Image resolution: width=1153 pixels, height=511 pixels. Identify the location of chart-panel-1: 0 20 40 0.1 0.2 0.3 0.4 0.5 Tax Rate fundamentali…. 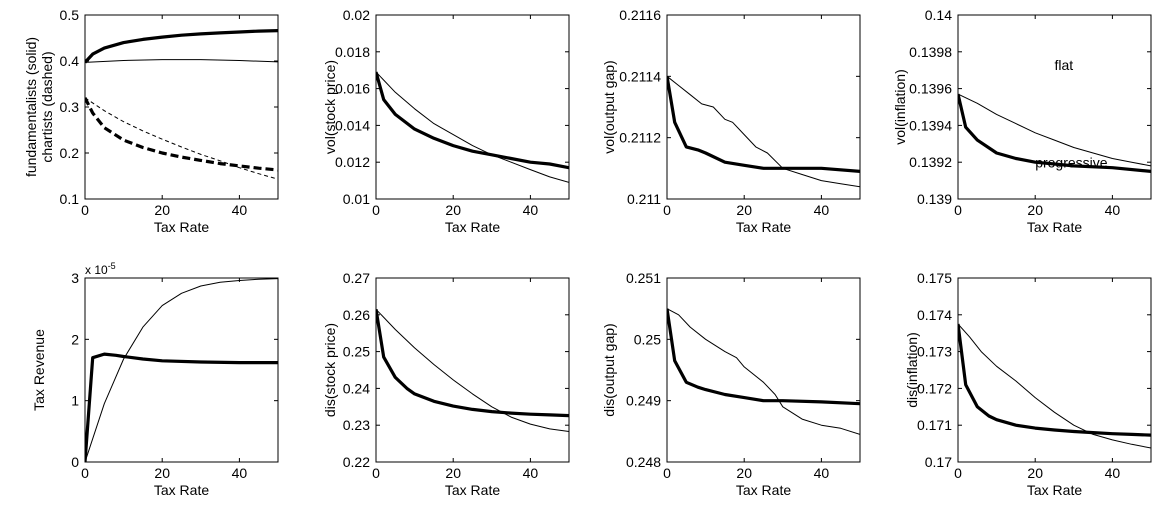
(151, 121).